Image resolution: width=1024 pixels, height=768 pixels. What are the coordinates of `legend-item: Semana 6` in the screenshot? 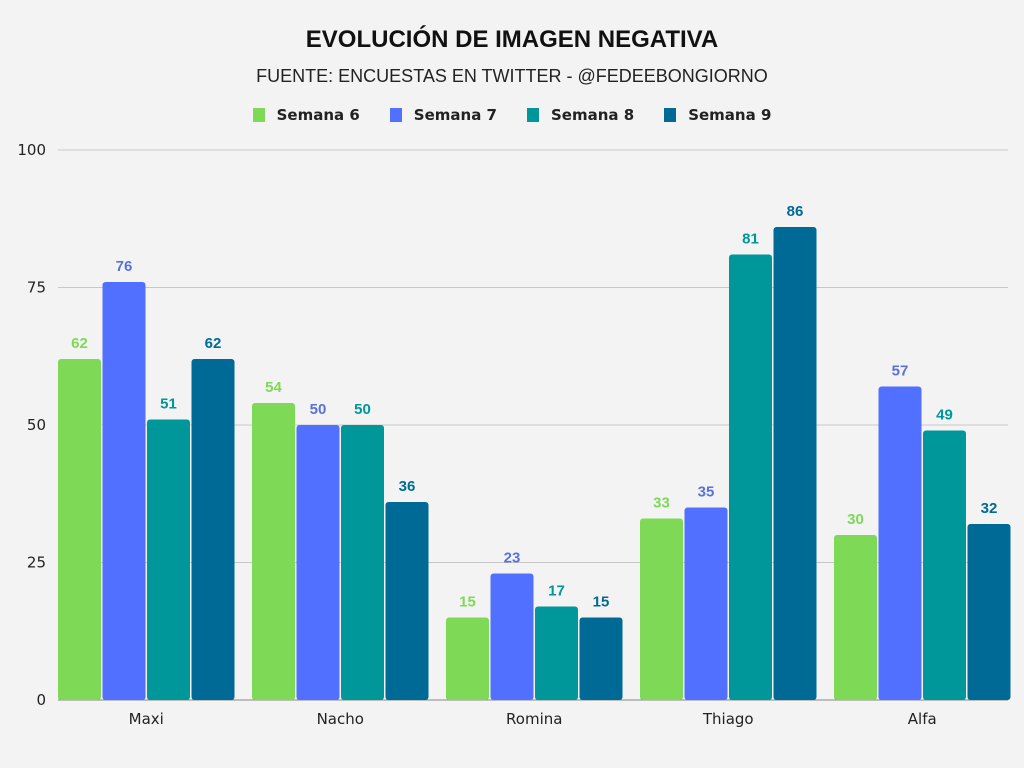 It's located at (306, 115).